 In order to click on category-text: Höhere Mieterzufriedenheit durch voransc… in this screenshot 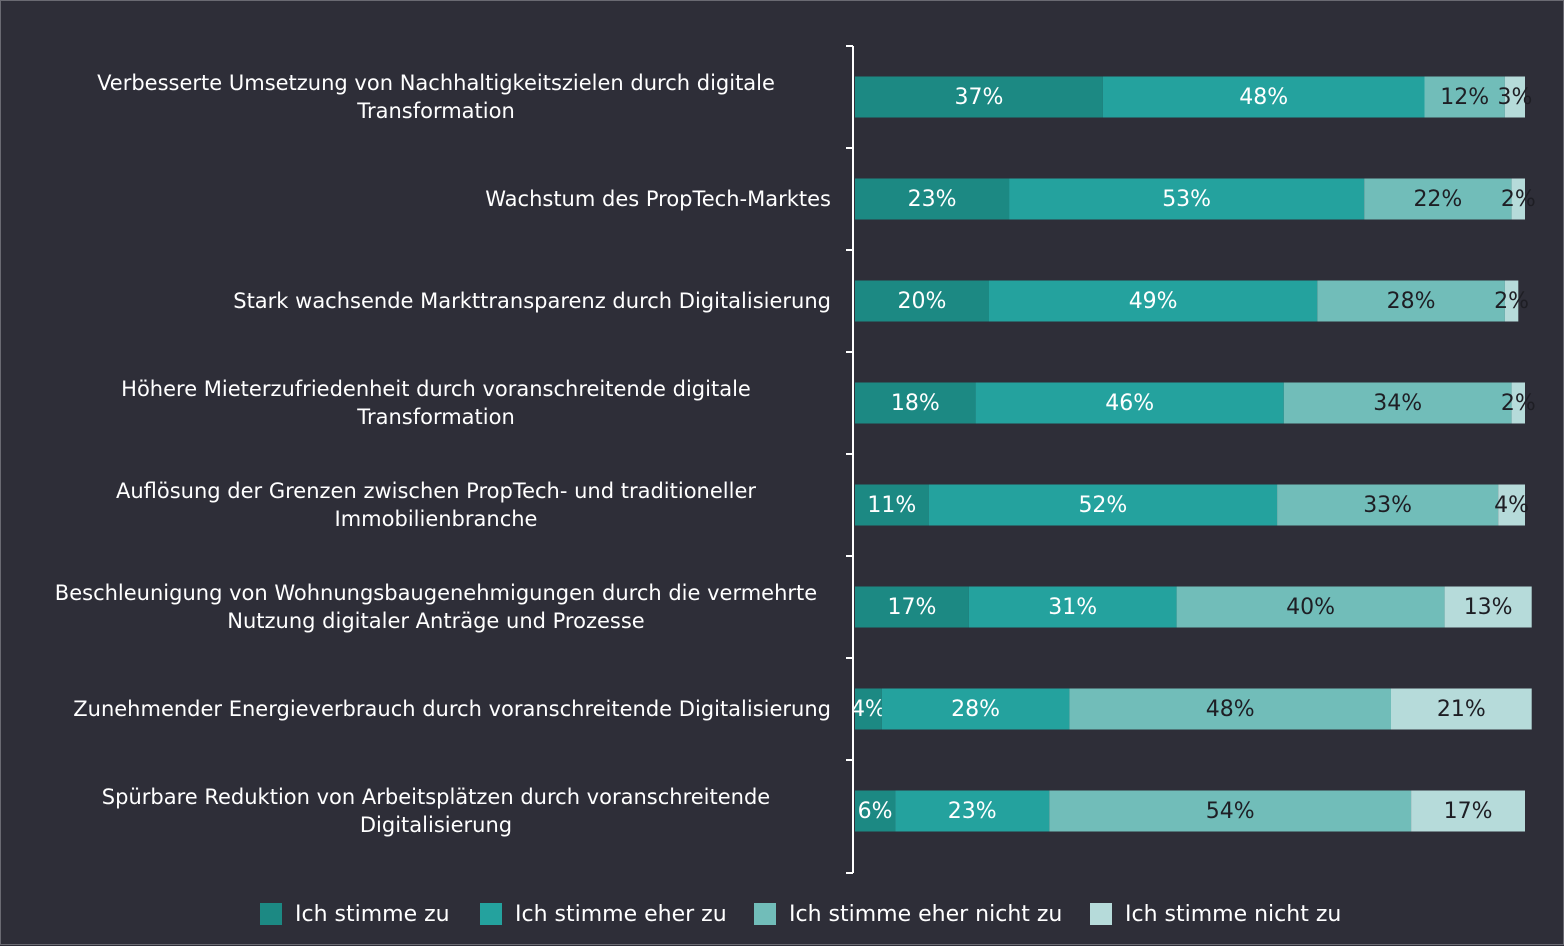, I will do `click(436, 403)`.